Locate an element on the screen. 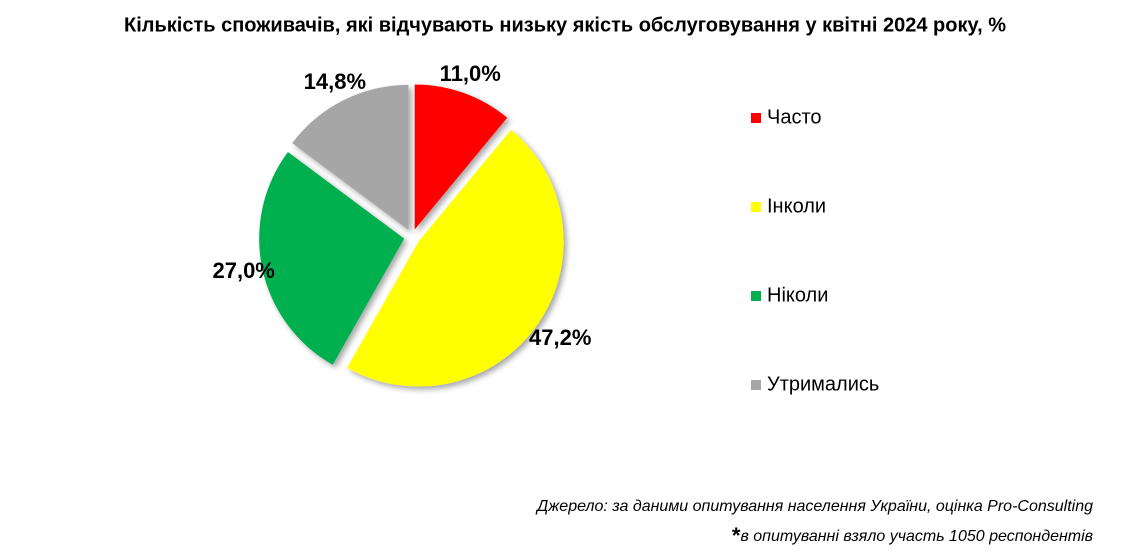 The width and height of the screenshot is (1130, 555). data-label: 27,0% is located at coordinates (243, 270).